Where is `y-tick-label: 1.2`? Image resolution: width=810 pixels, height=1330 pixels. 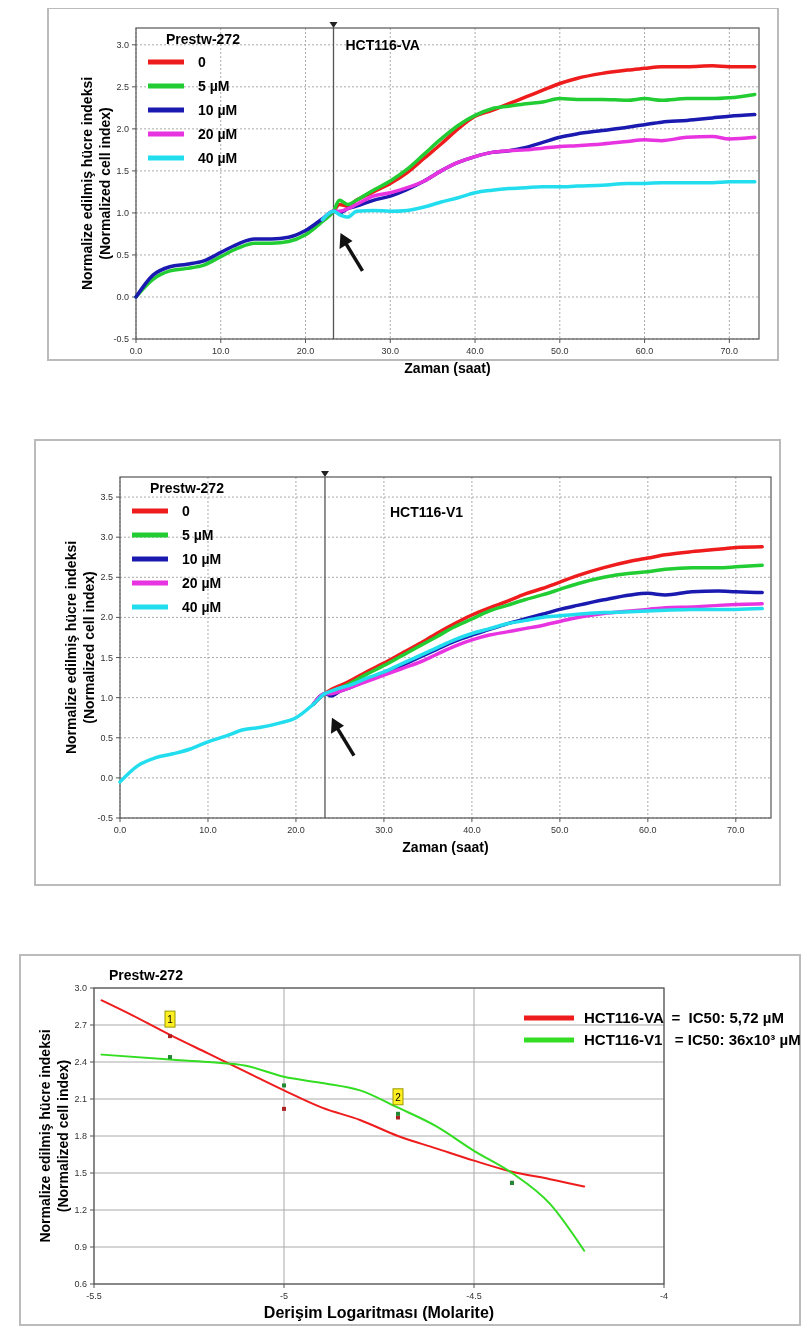
y-tick-label: 1.2 is located at coordinates (80, 1210).